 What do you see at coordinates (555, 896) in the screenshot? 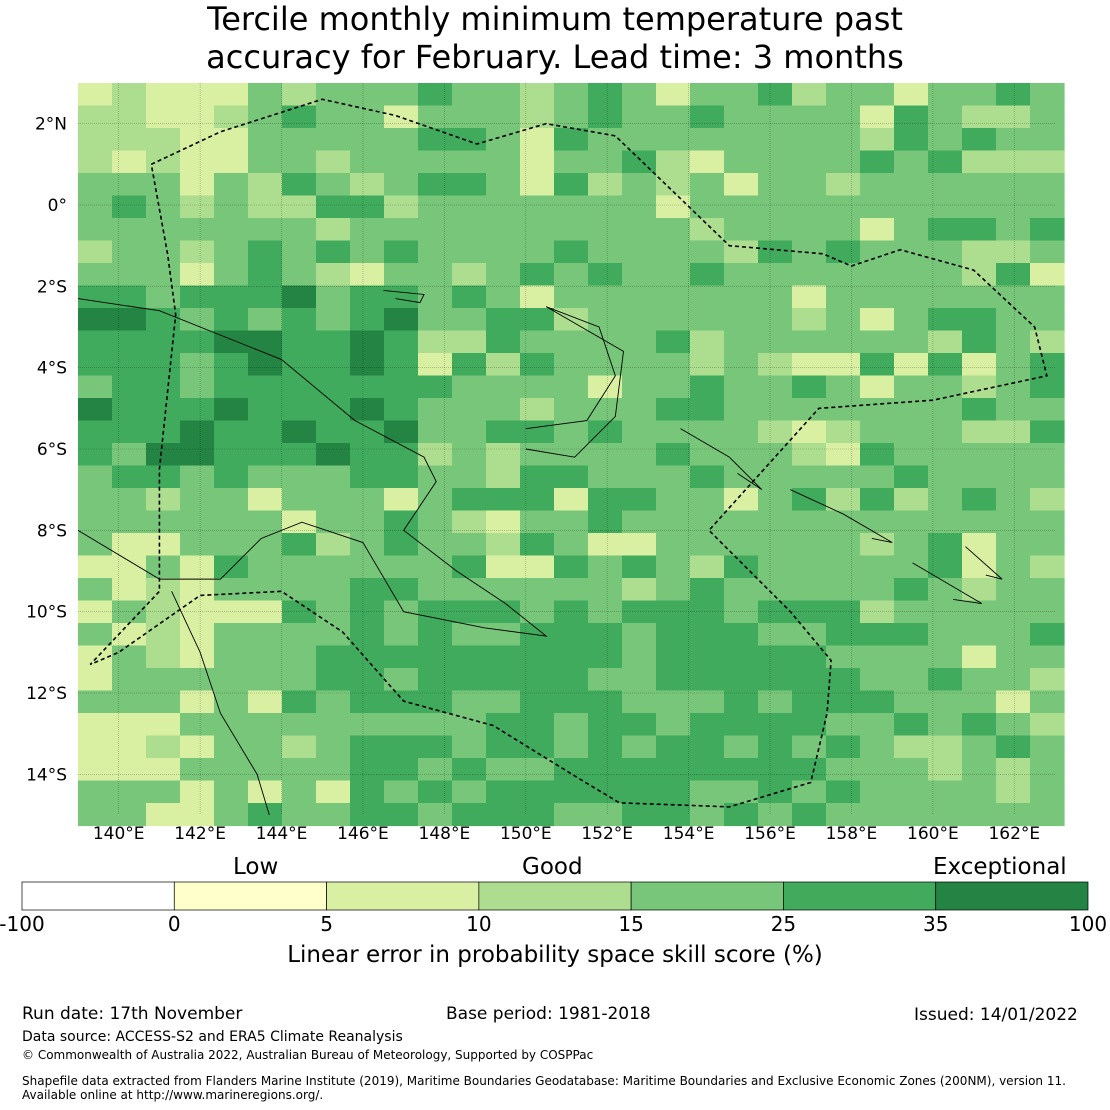
I see `colorbar` at bounding box center [555, 896].